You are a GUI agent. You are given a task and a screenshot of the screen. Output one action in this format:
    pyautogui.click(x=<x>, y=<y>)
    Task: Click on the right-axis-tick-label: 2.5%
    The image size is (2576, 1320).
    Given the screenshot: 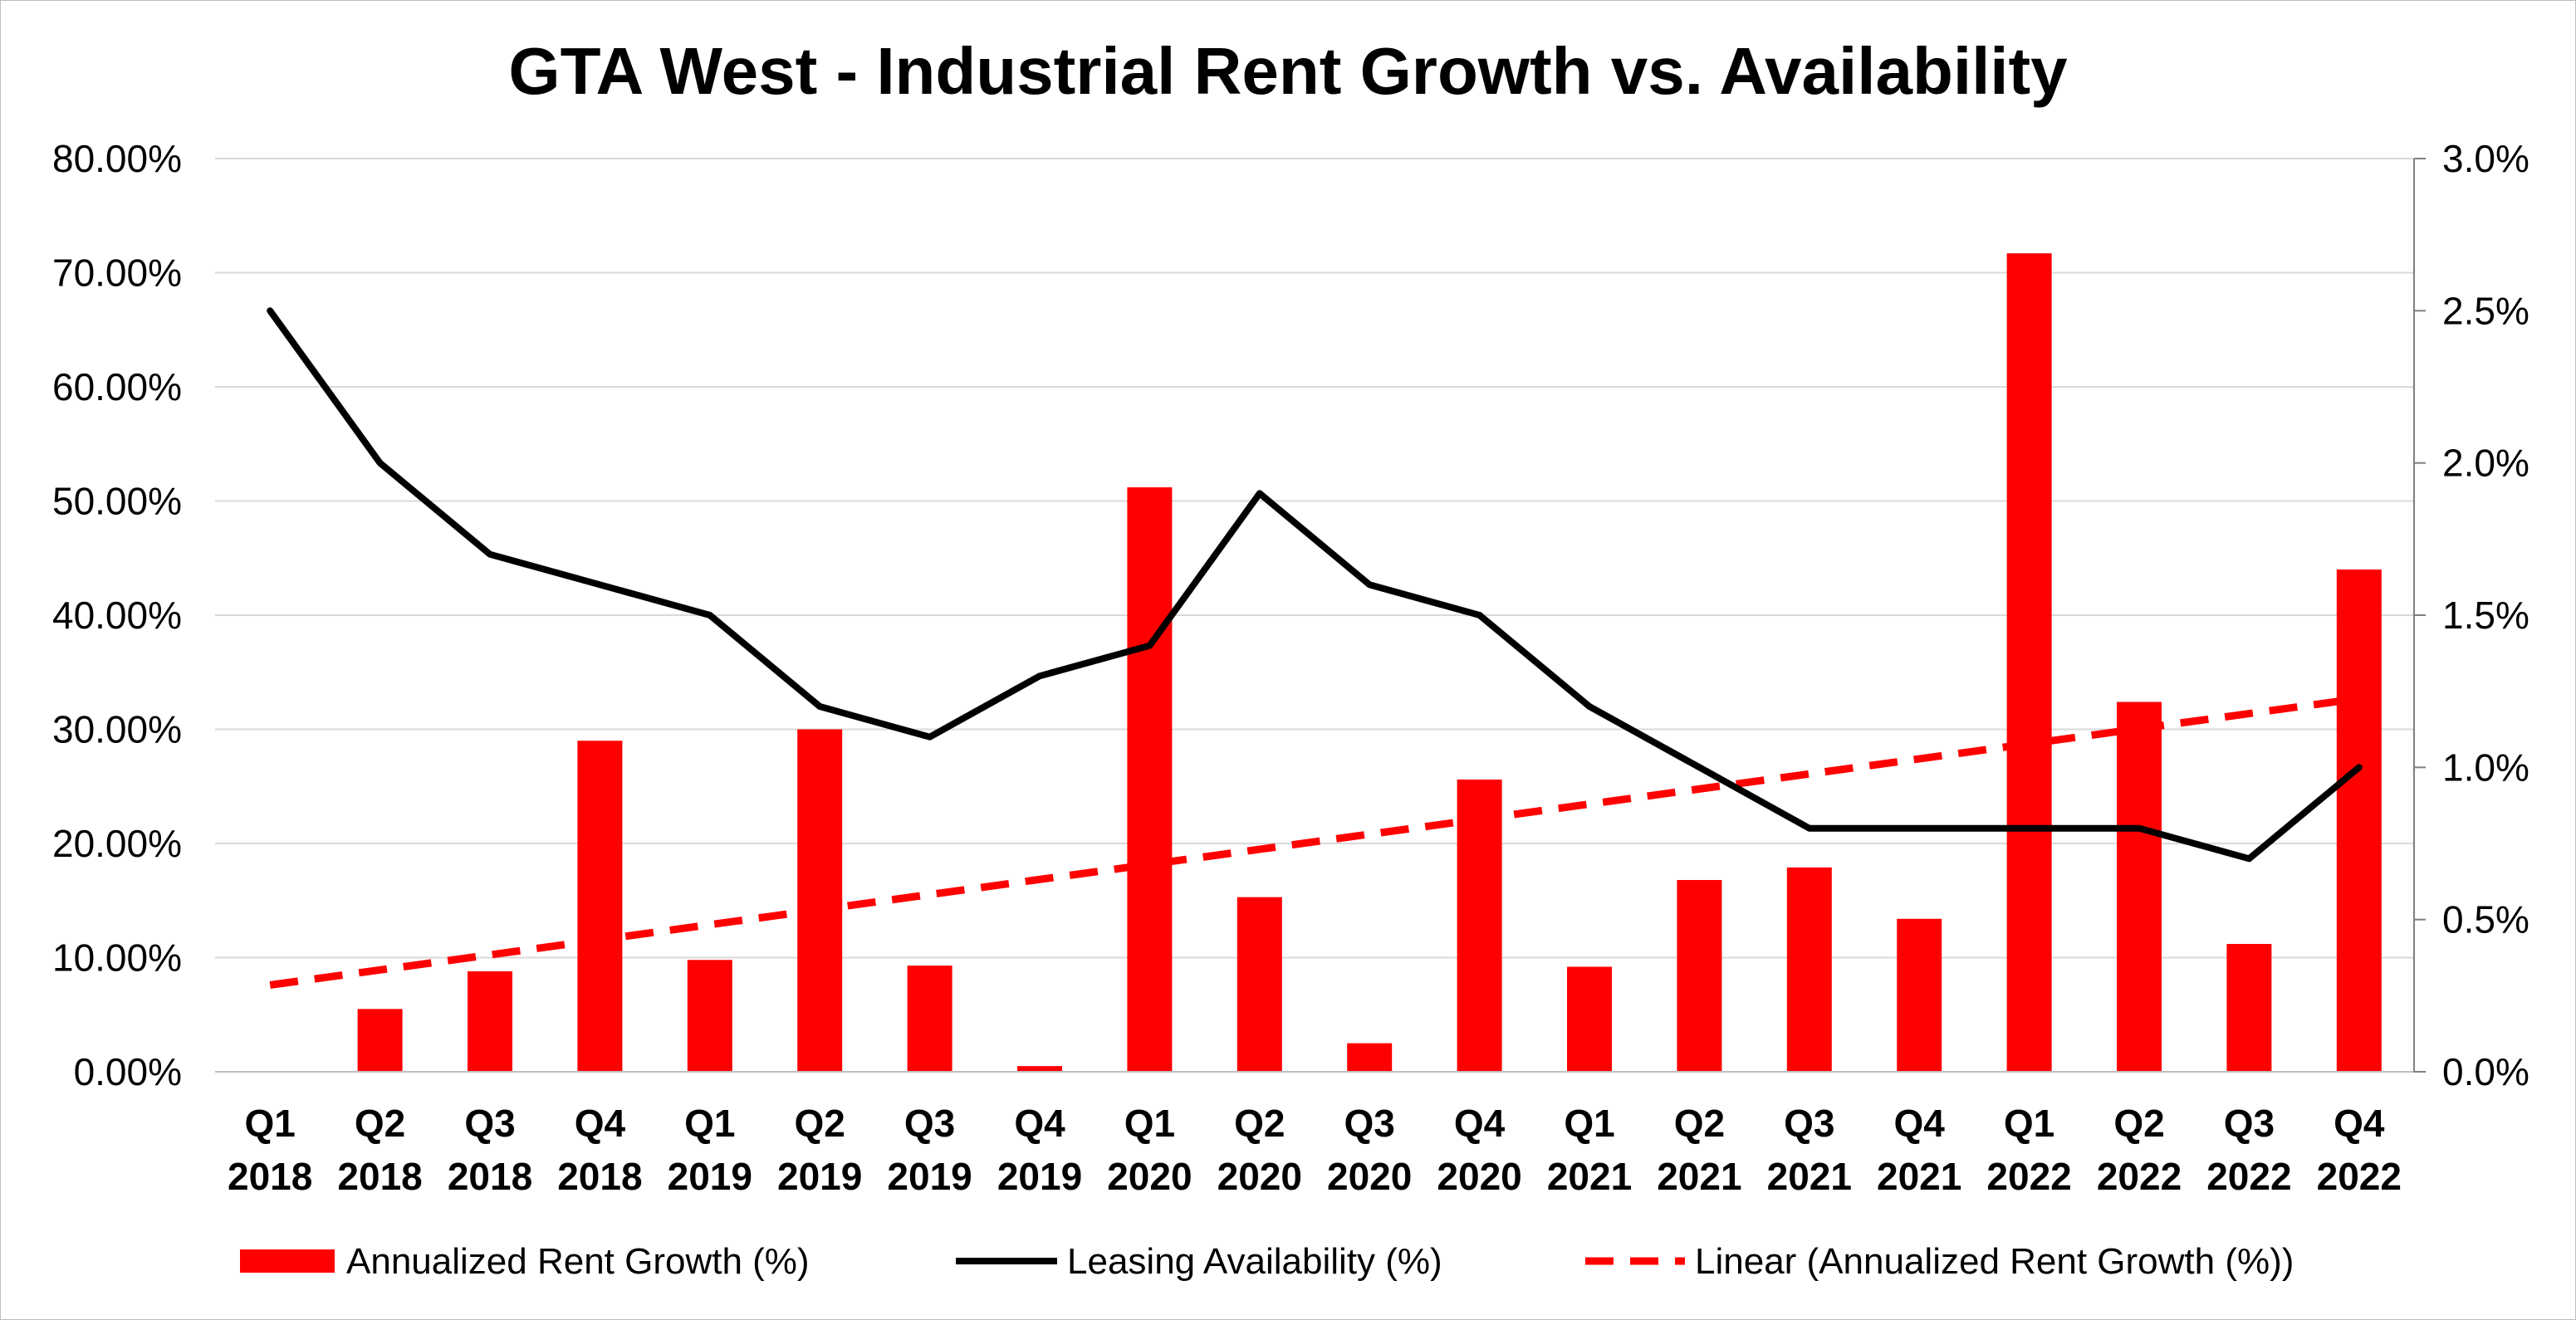 What is the action you would take?
    pyautogui.click(x=2486, y=310)
    